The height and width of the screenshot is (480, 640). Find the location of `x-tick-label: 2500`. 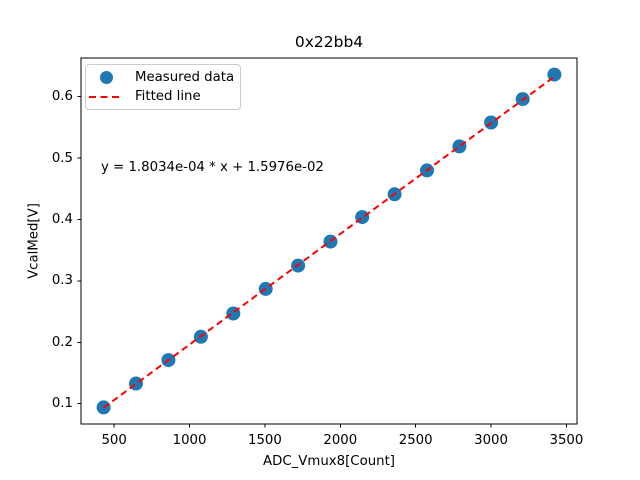

x-tick-label: 2500 is located at coordinates (415, 440).